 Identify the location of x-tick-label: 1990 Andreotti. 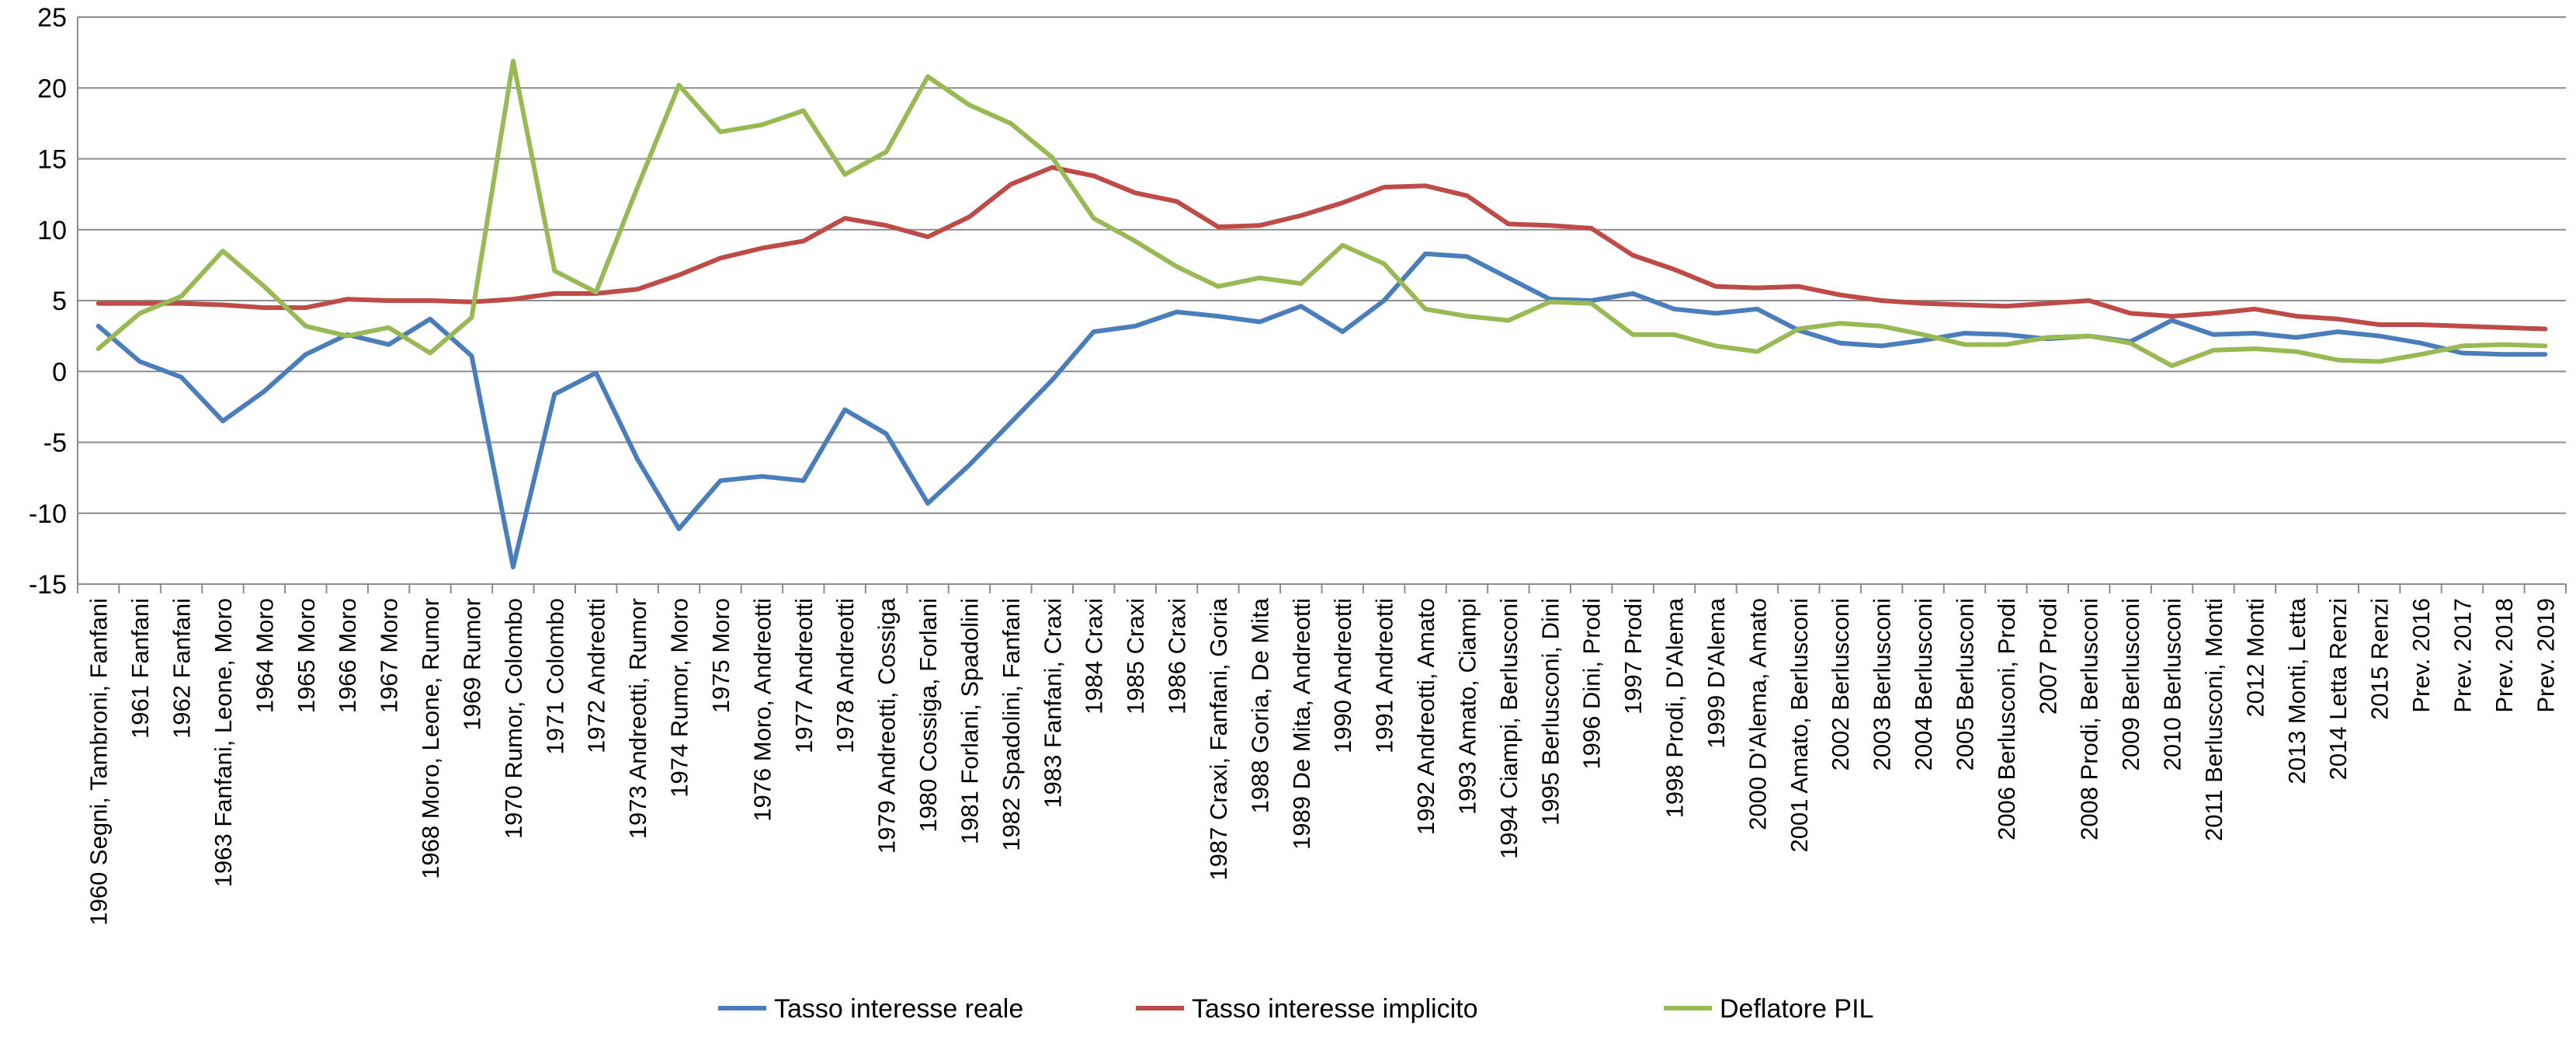
(1342, 675).